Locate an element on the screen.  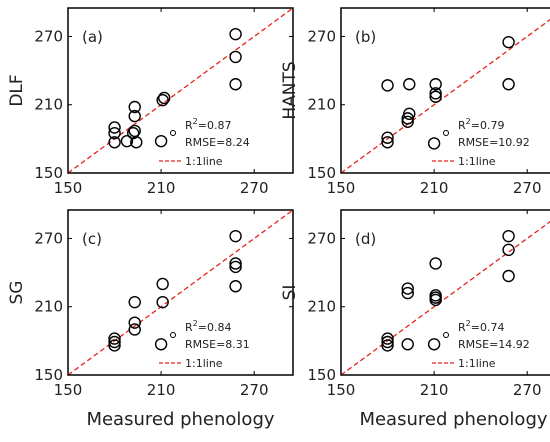
rmse-label: RMSE=14.92 is located at coordinates (494, 344).